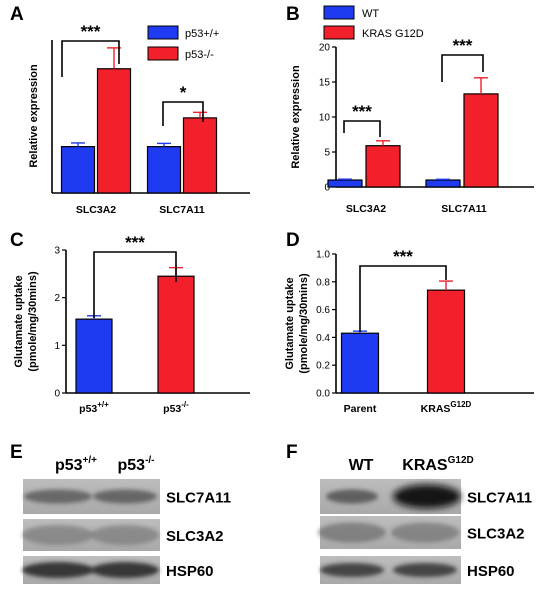 The image size is (550, 596). I want to click on y-tick-label: 0.8, so click(323, 282).